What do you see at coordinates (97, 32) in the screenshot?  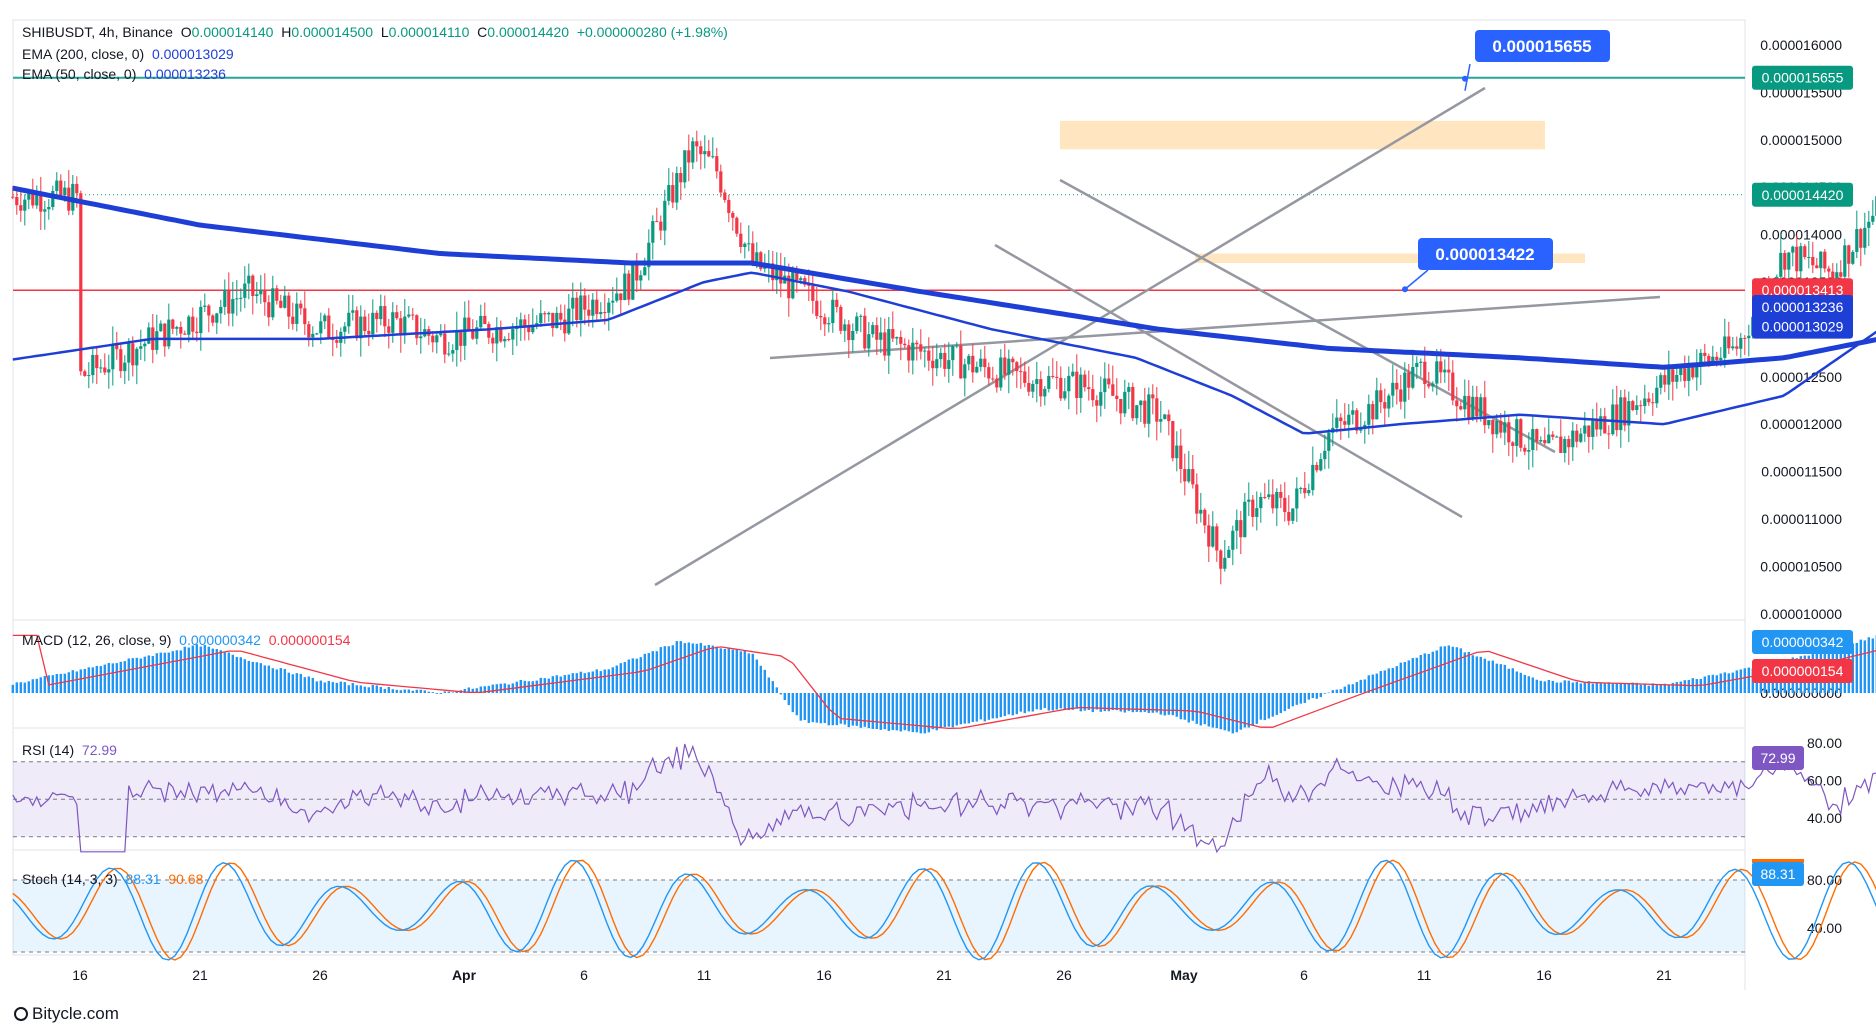 I see `symbol-label: SHIBUSDT, 4h, Binance` at bounding box center [97, 32].